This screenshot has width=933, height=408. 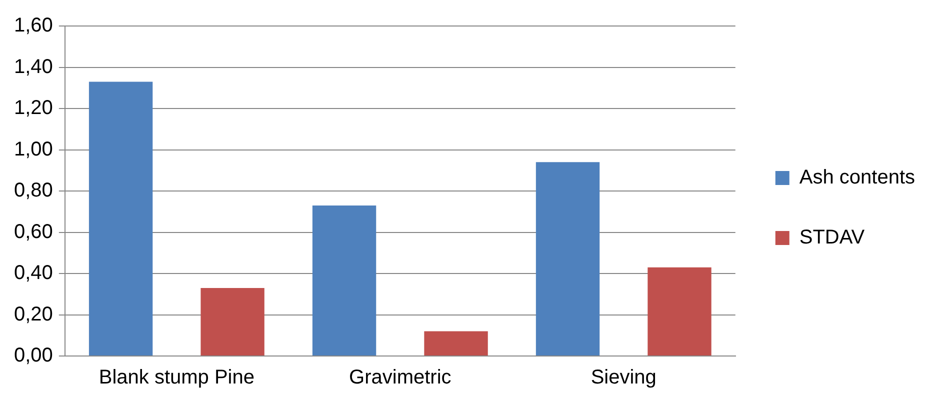 What do you see at coordinates (400, 377) in the screenshot?
I see `x-tick-label: Gravimetric` at bounding box center [400, 377].